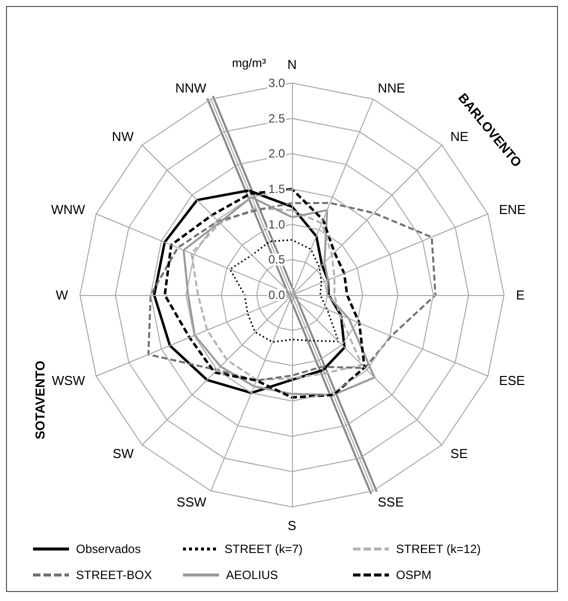 The width and height of the screenshot is (568, 601). Describe the element at coordinates (40, 400) in the screenshot. I see `text: SOTAVENTO` at that location.